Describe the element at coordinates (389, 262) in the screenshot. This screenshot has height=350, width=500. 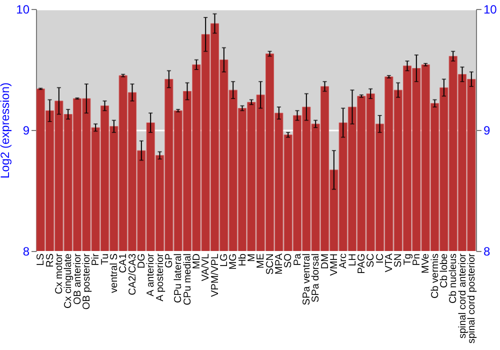
I see `x-tick-label: VTA` at that location.